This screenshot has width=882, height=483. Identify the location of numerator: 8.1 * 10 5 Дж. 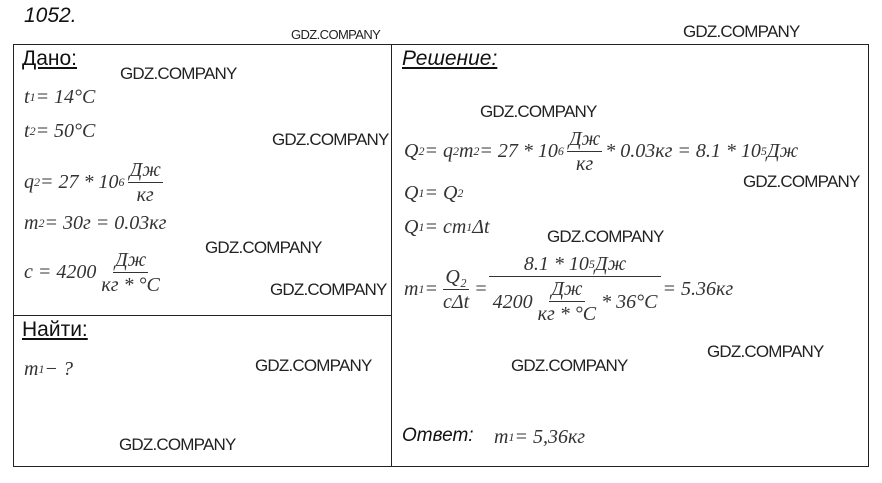
(575, 264).